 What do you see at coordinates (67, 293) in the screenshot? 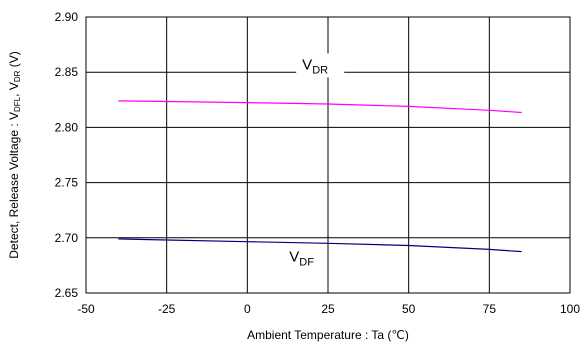
I see `y-tick-label: 2.65` at bounding box center [67, 293].